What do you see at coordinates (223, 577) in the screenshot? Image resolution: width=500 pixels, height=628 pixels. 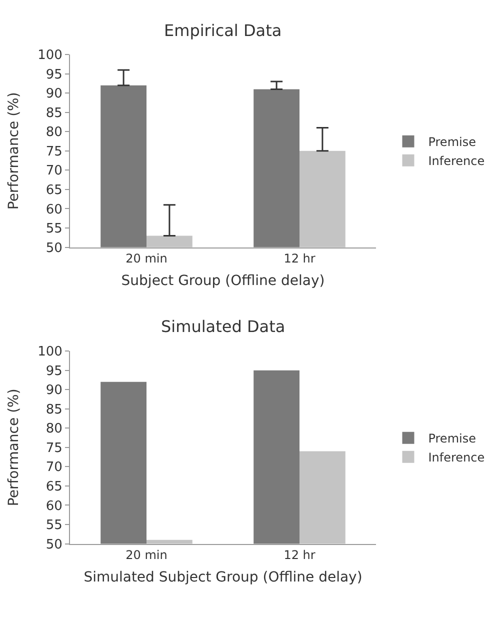 I see `x-axis-title: Simulated Subject Group (Offline delay)` at bounding box center [223, 577].